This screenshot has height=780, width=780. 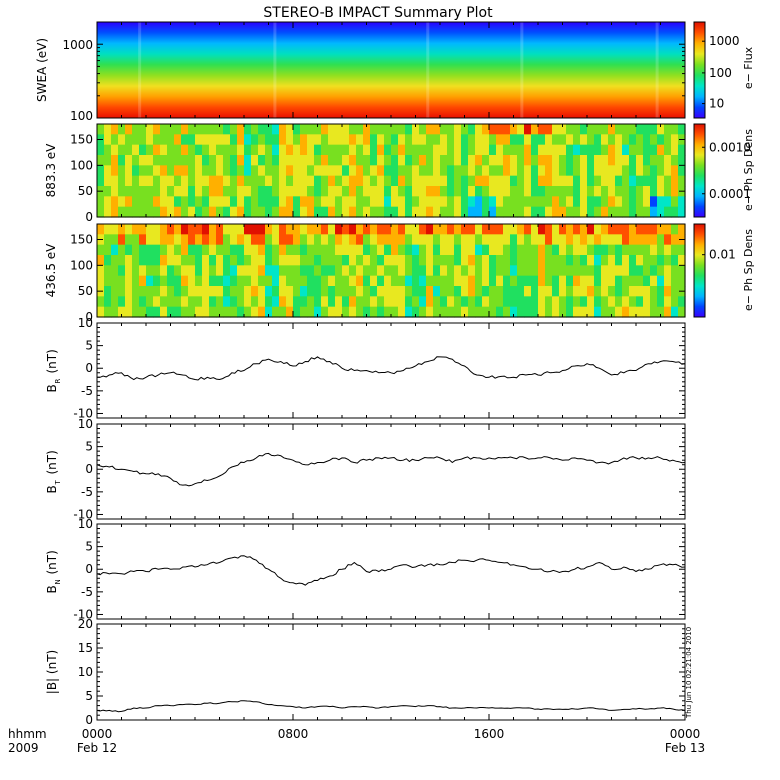 I want to click on colorbar-tick-label-swea: 1000, so click(x=724, y=41).